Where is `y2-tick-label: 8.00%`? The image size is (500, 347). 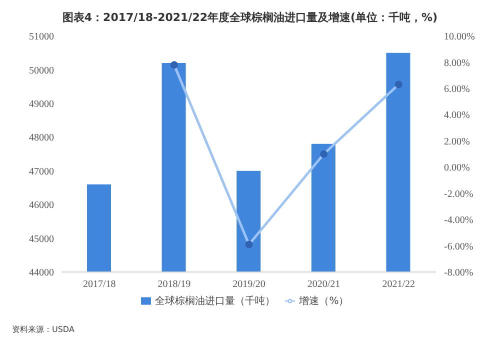 y2-tick-label: 8.00% is located at coordinates (457, 63).